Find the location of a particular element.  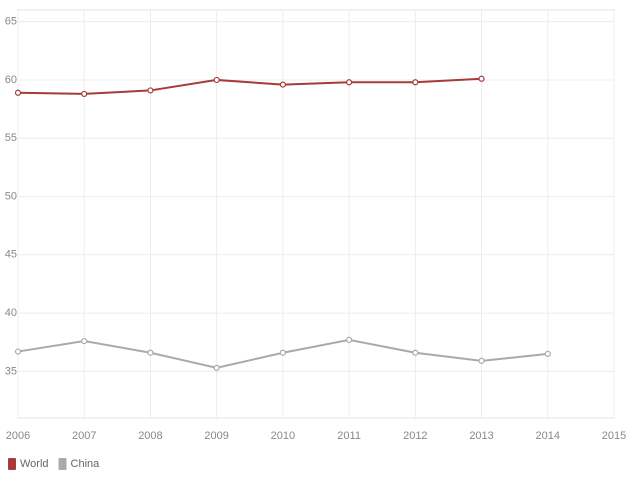

legend-label: World is located at coordinates (34, 464).